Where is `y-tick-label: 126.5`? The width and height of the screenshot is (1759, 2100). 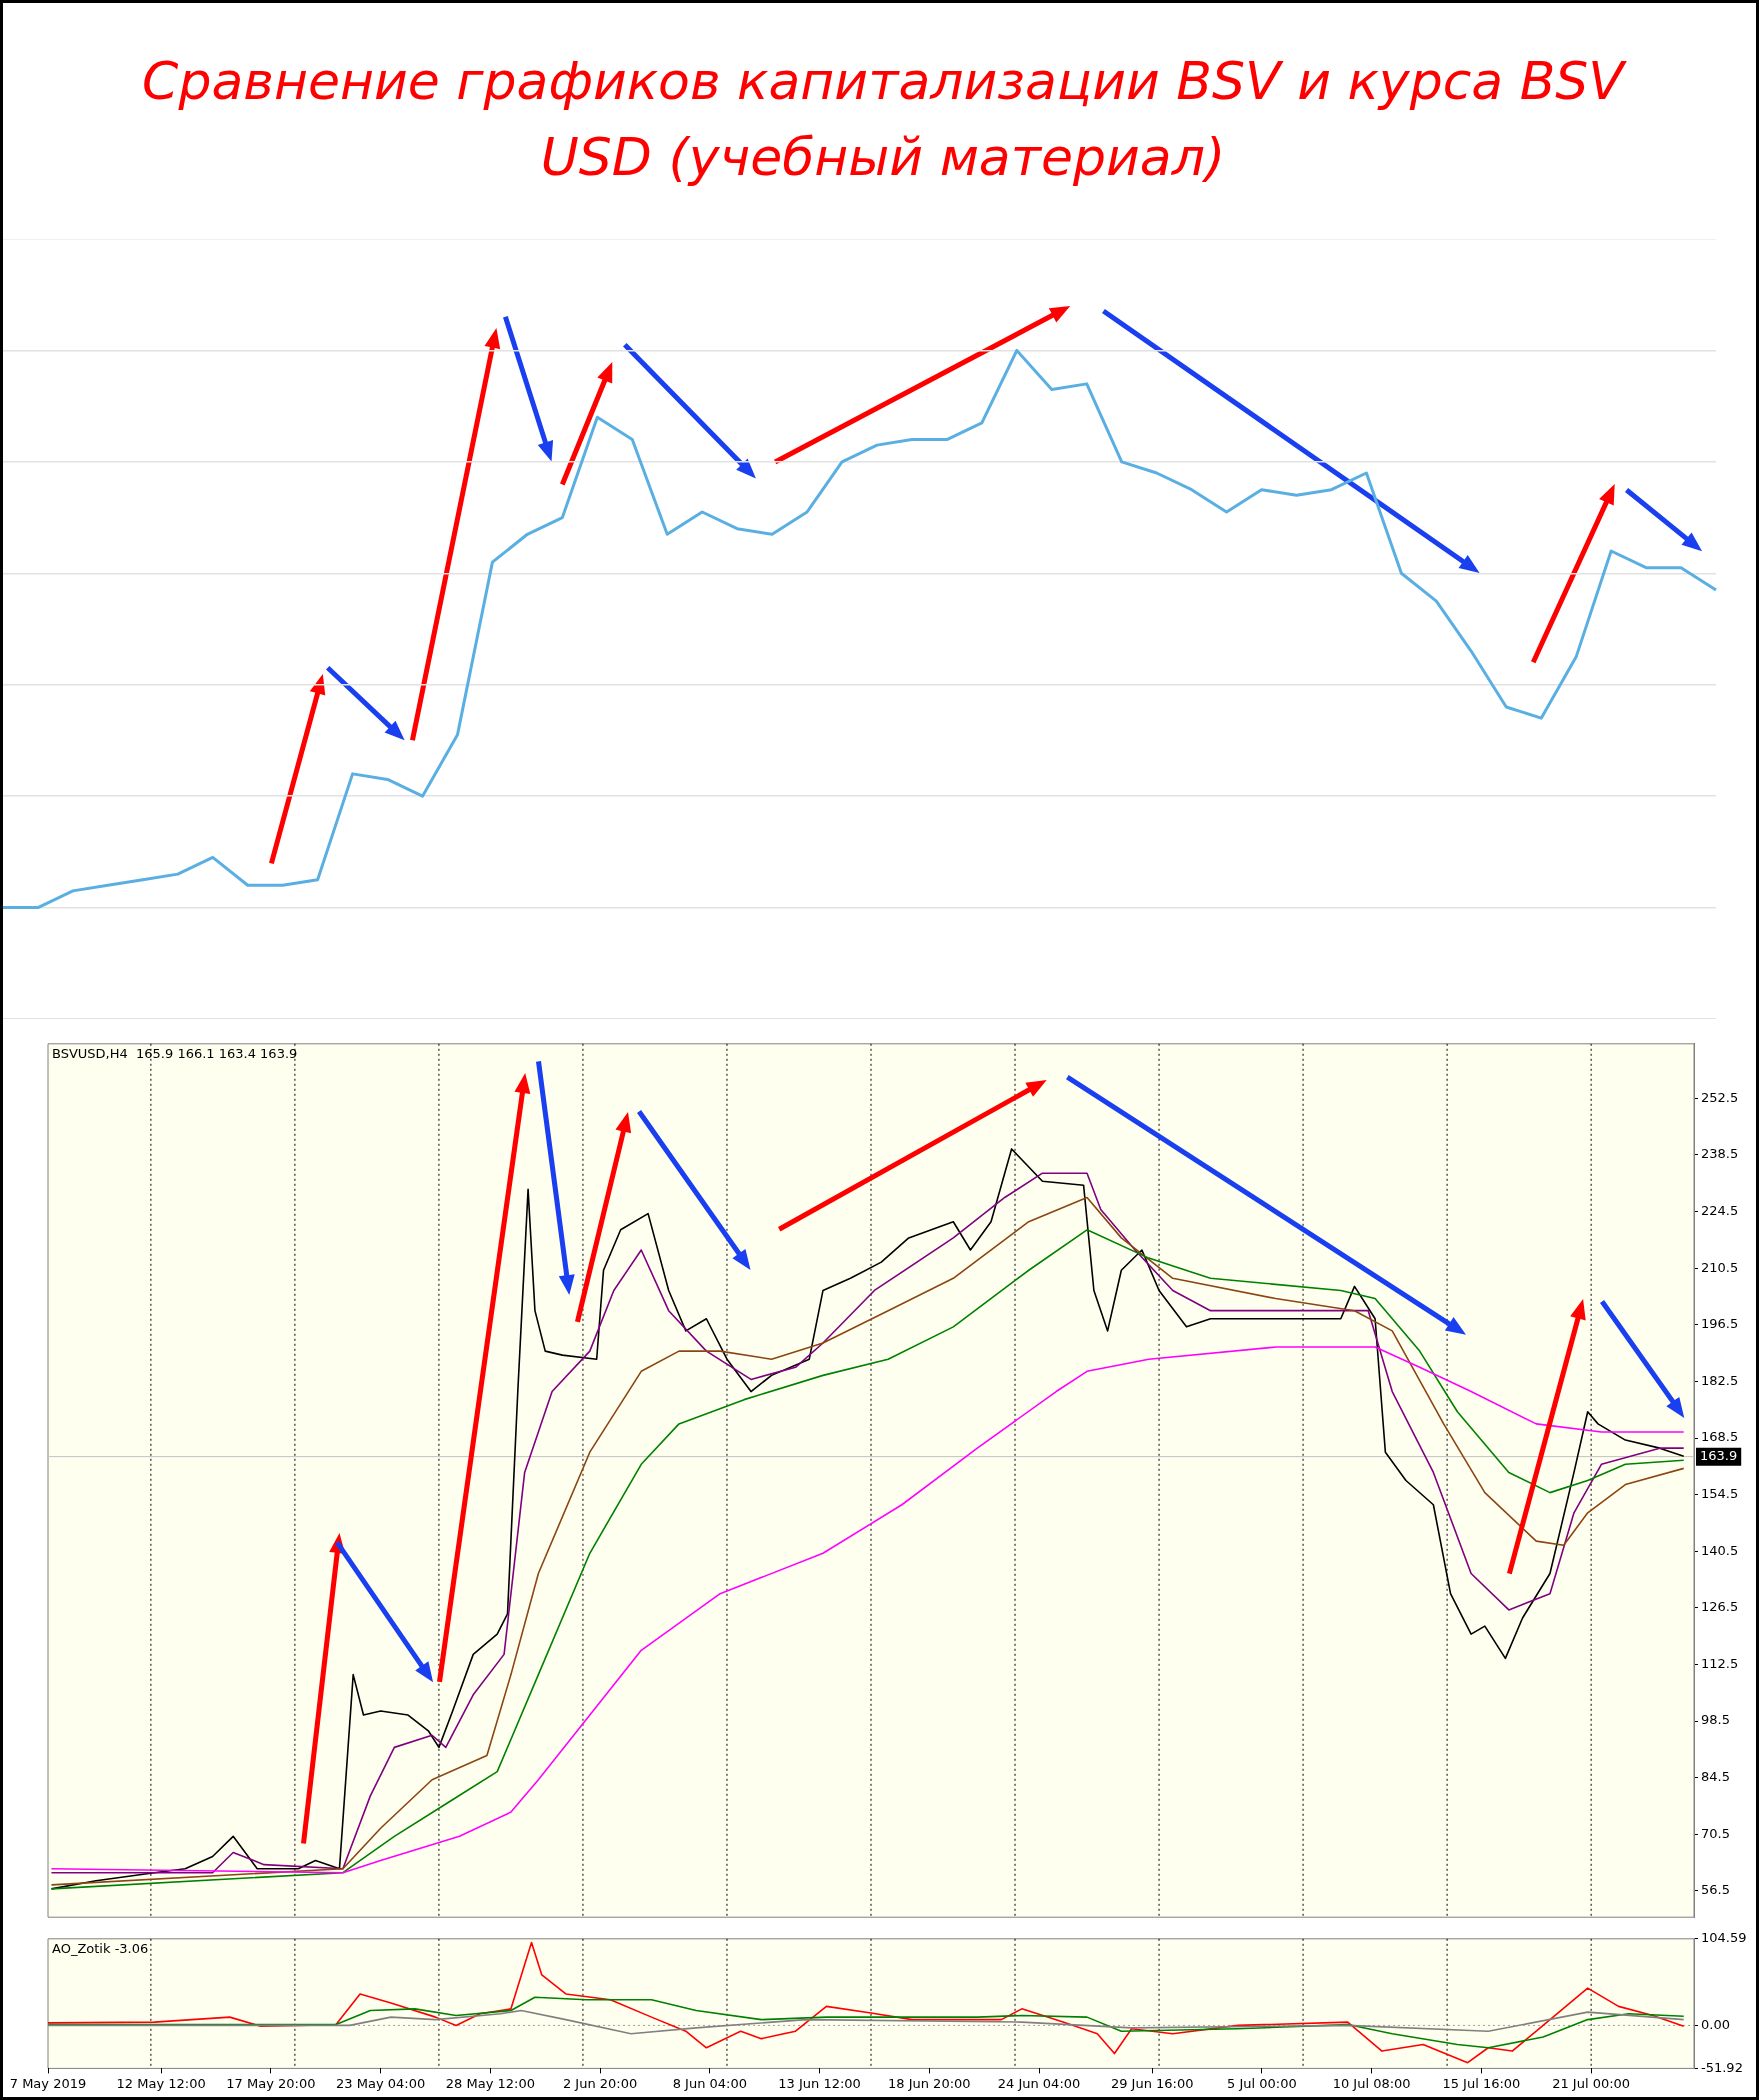 y-tick-label: 126.5 is located at coordinates (1720, 1607).